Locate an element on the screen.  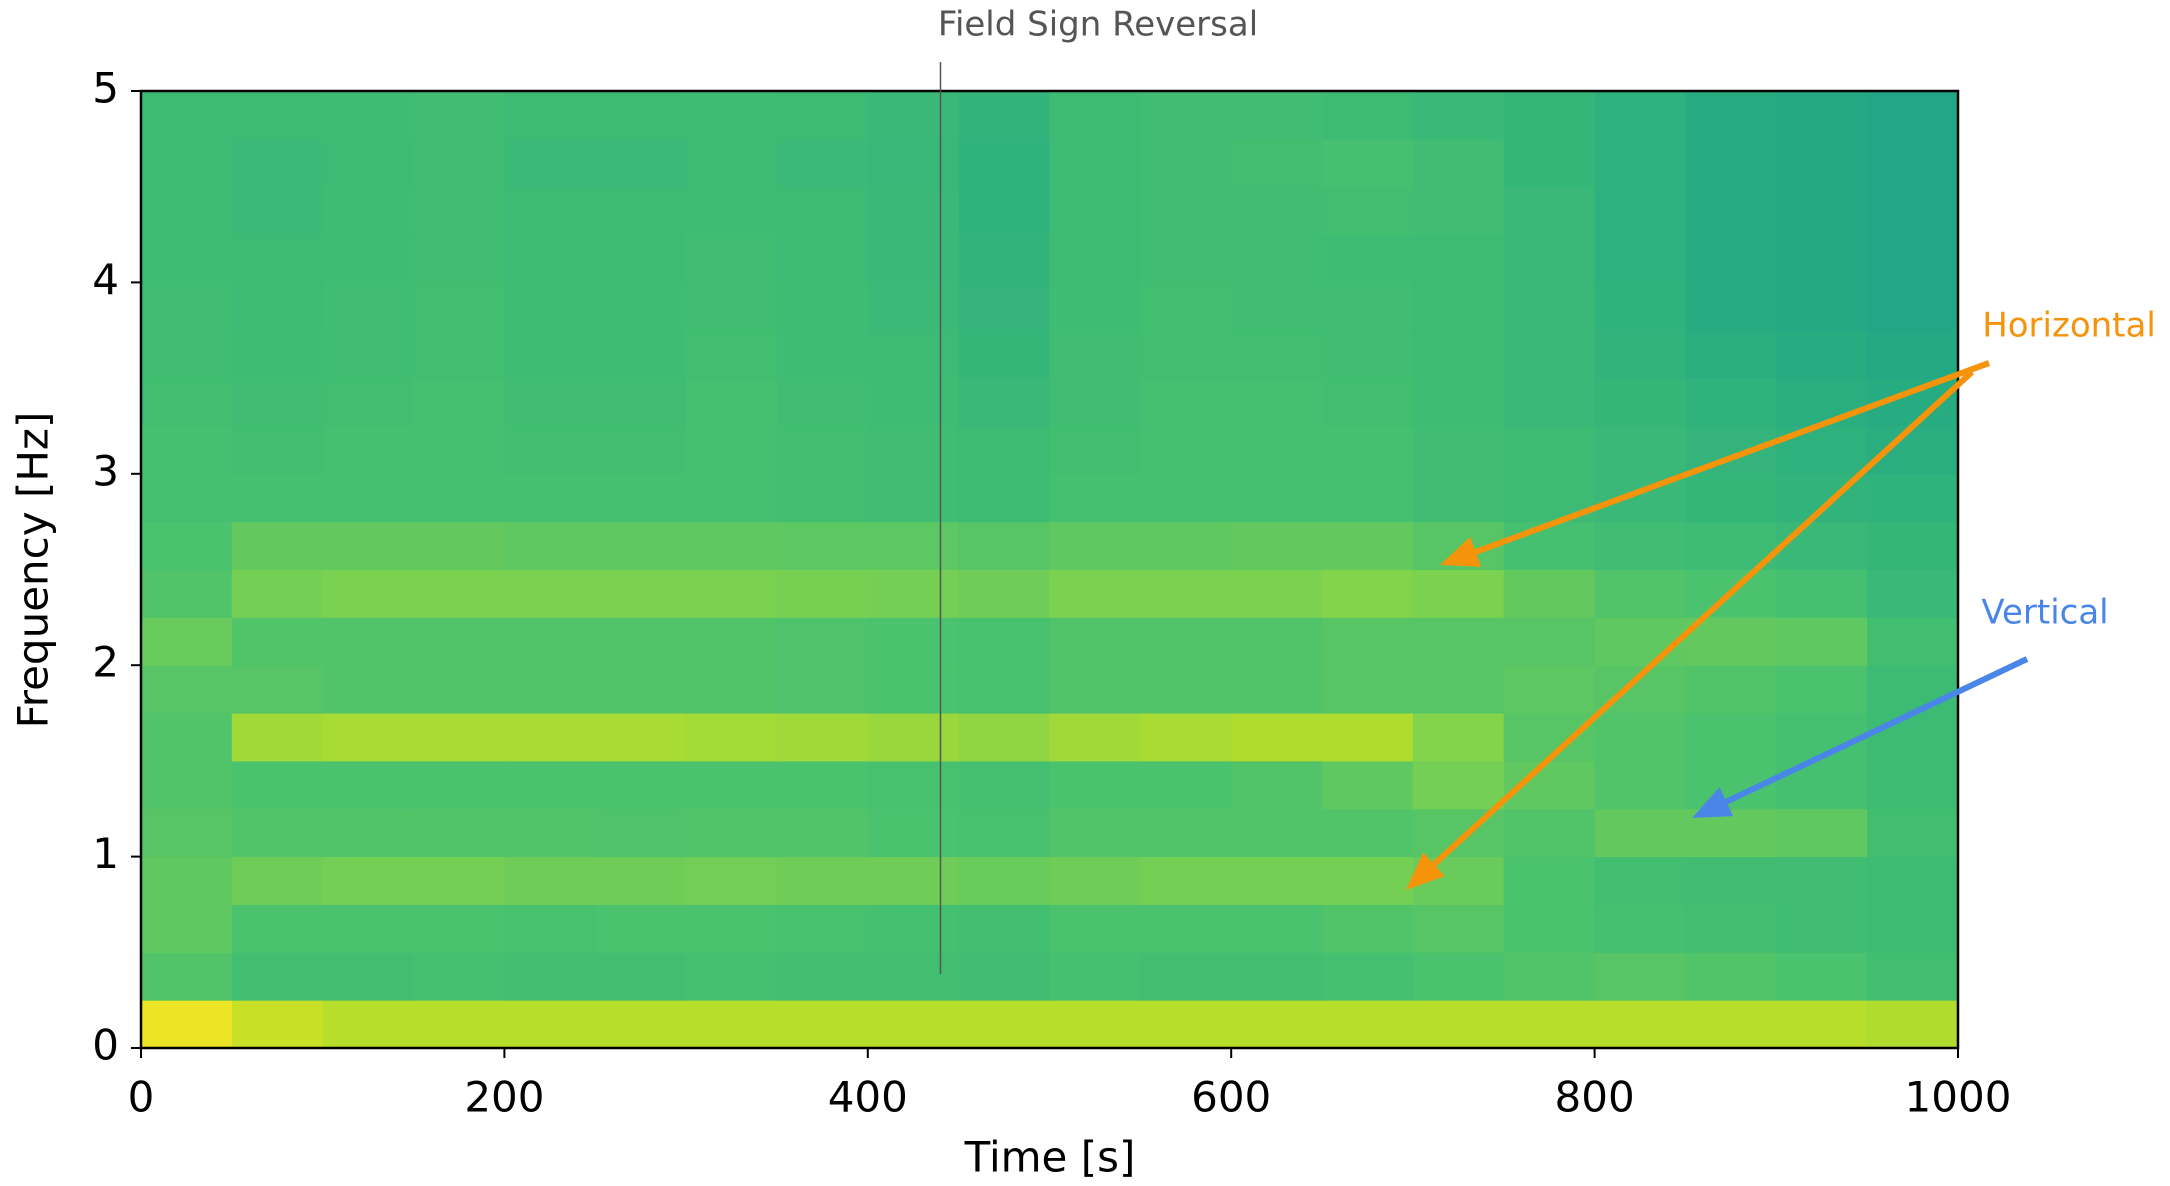
y-axis-label: Frequency [Hz] is located at coordinates (33, 570).